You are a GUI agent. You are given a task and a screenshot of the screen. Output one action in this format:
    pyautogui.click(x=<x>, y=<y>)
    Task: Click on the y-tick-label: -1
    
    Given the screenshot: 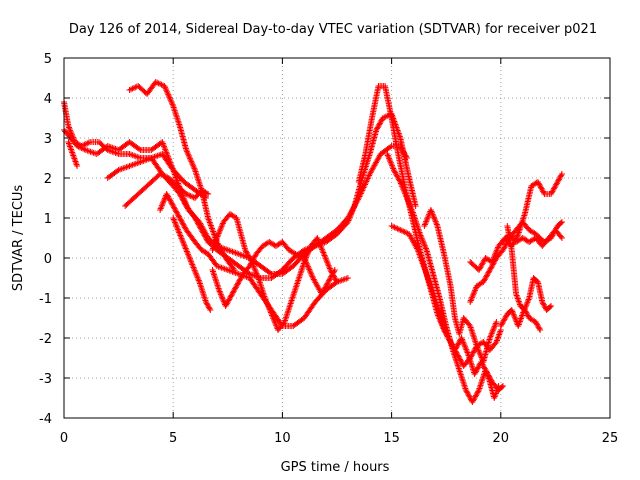 What is the action you would take?
    pyautogui.click(x=45, y=299)
    